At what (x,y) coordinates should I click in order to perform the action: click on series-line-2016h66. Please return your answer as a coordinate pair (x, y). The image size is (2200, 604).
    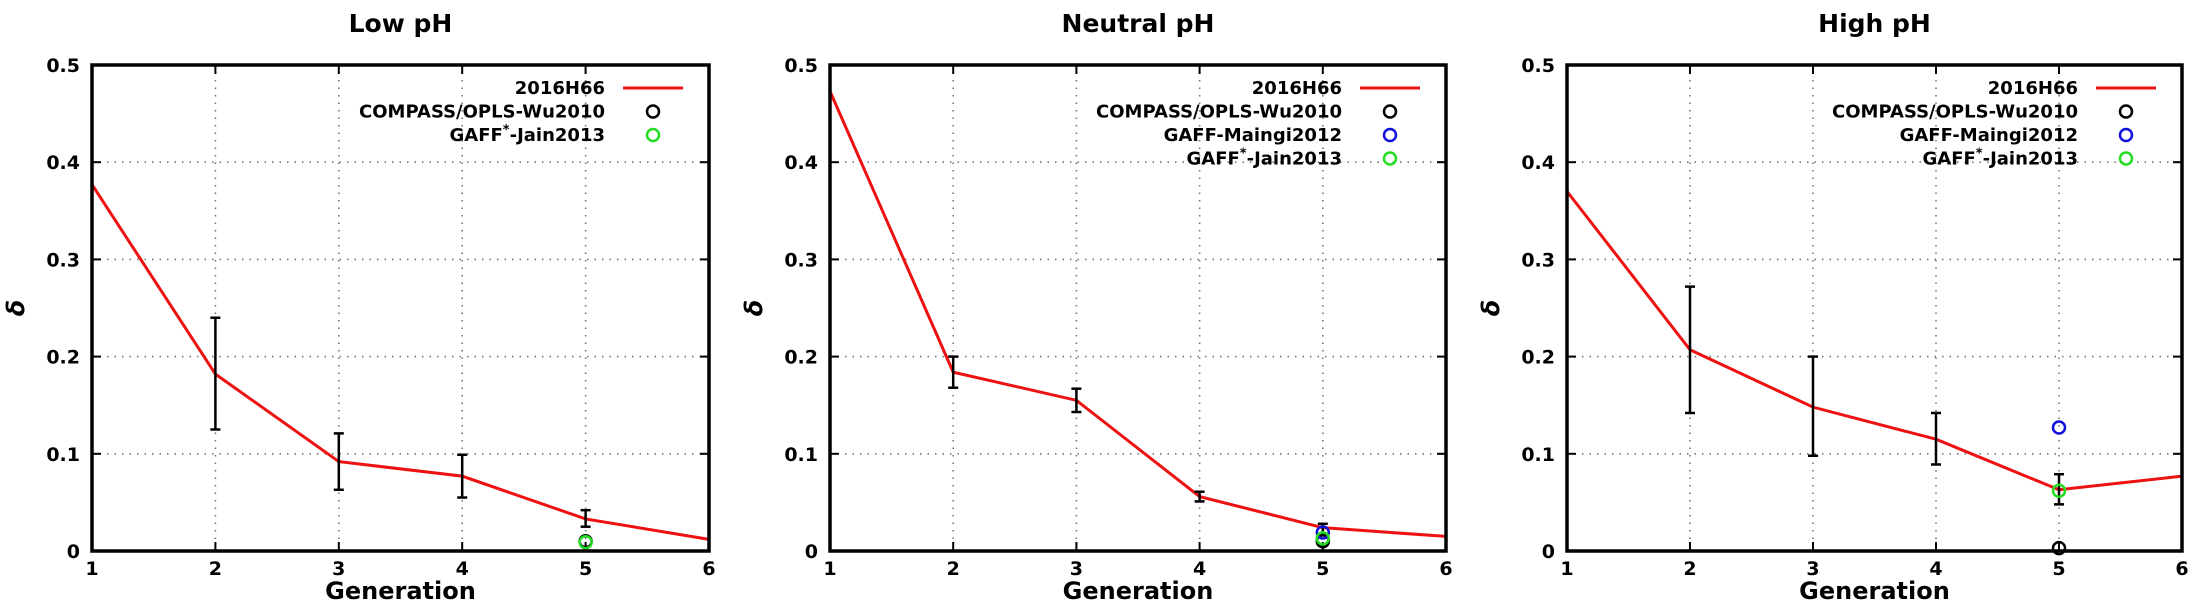
    Looking at the image, I should click on (1874, 341).